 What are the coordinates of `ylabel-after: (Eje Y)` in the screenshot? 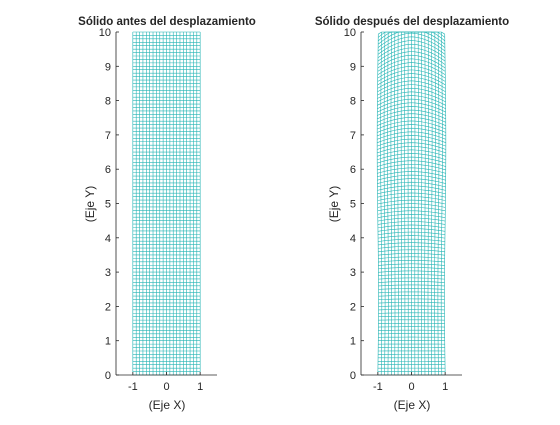 It's located at (334, 204).